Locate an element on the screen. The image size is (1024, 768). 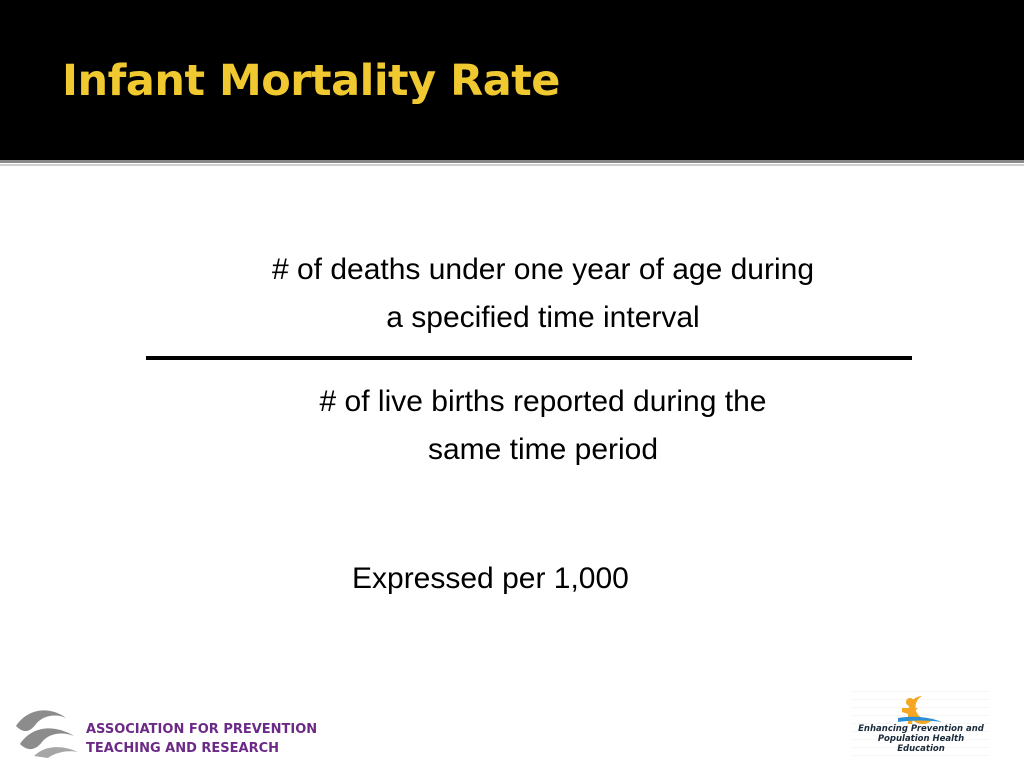
numerator-line-1: # of deaths under one year of age during is located at coordinates (543, 269).